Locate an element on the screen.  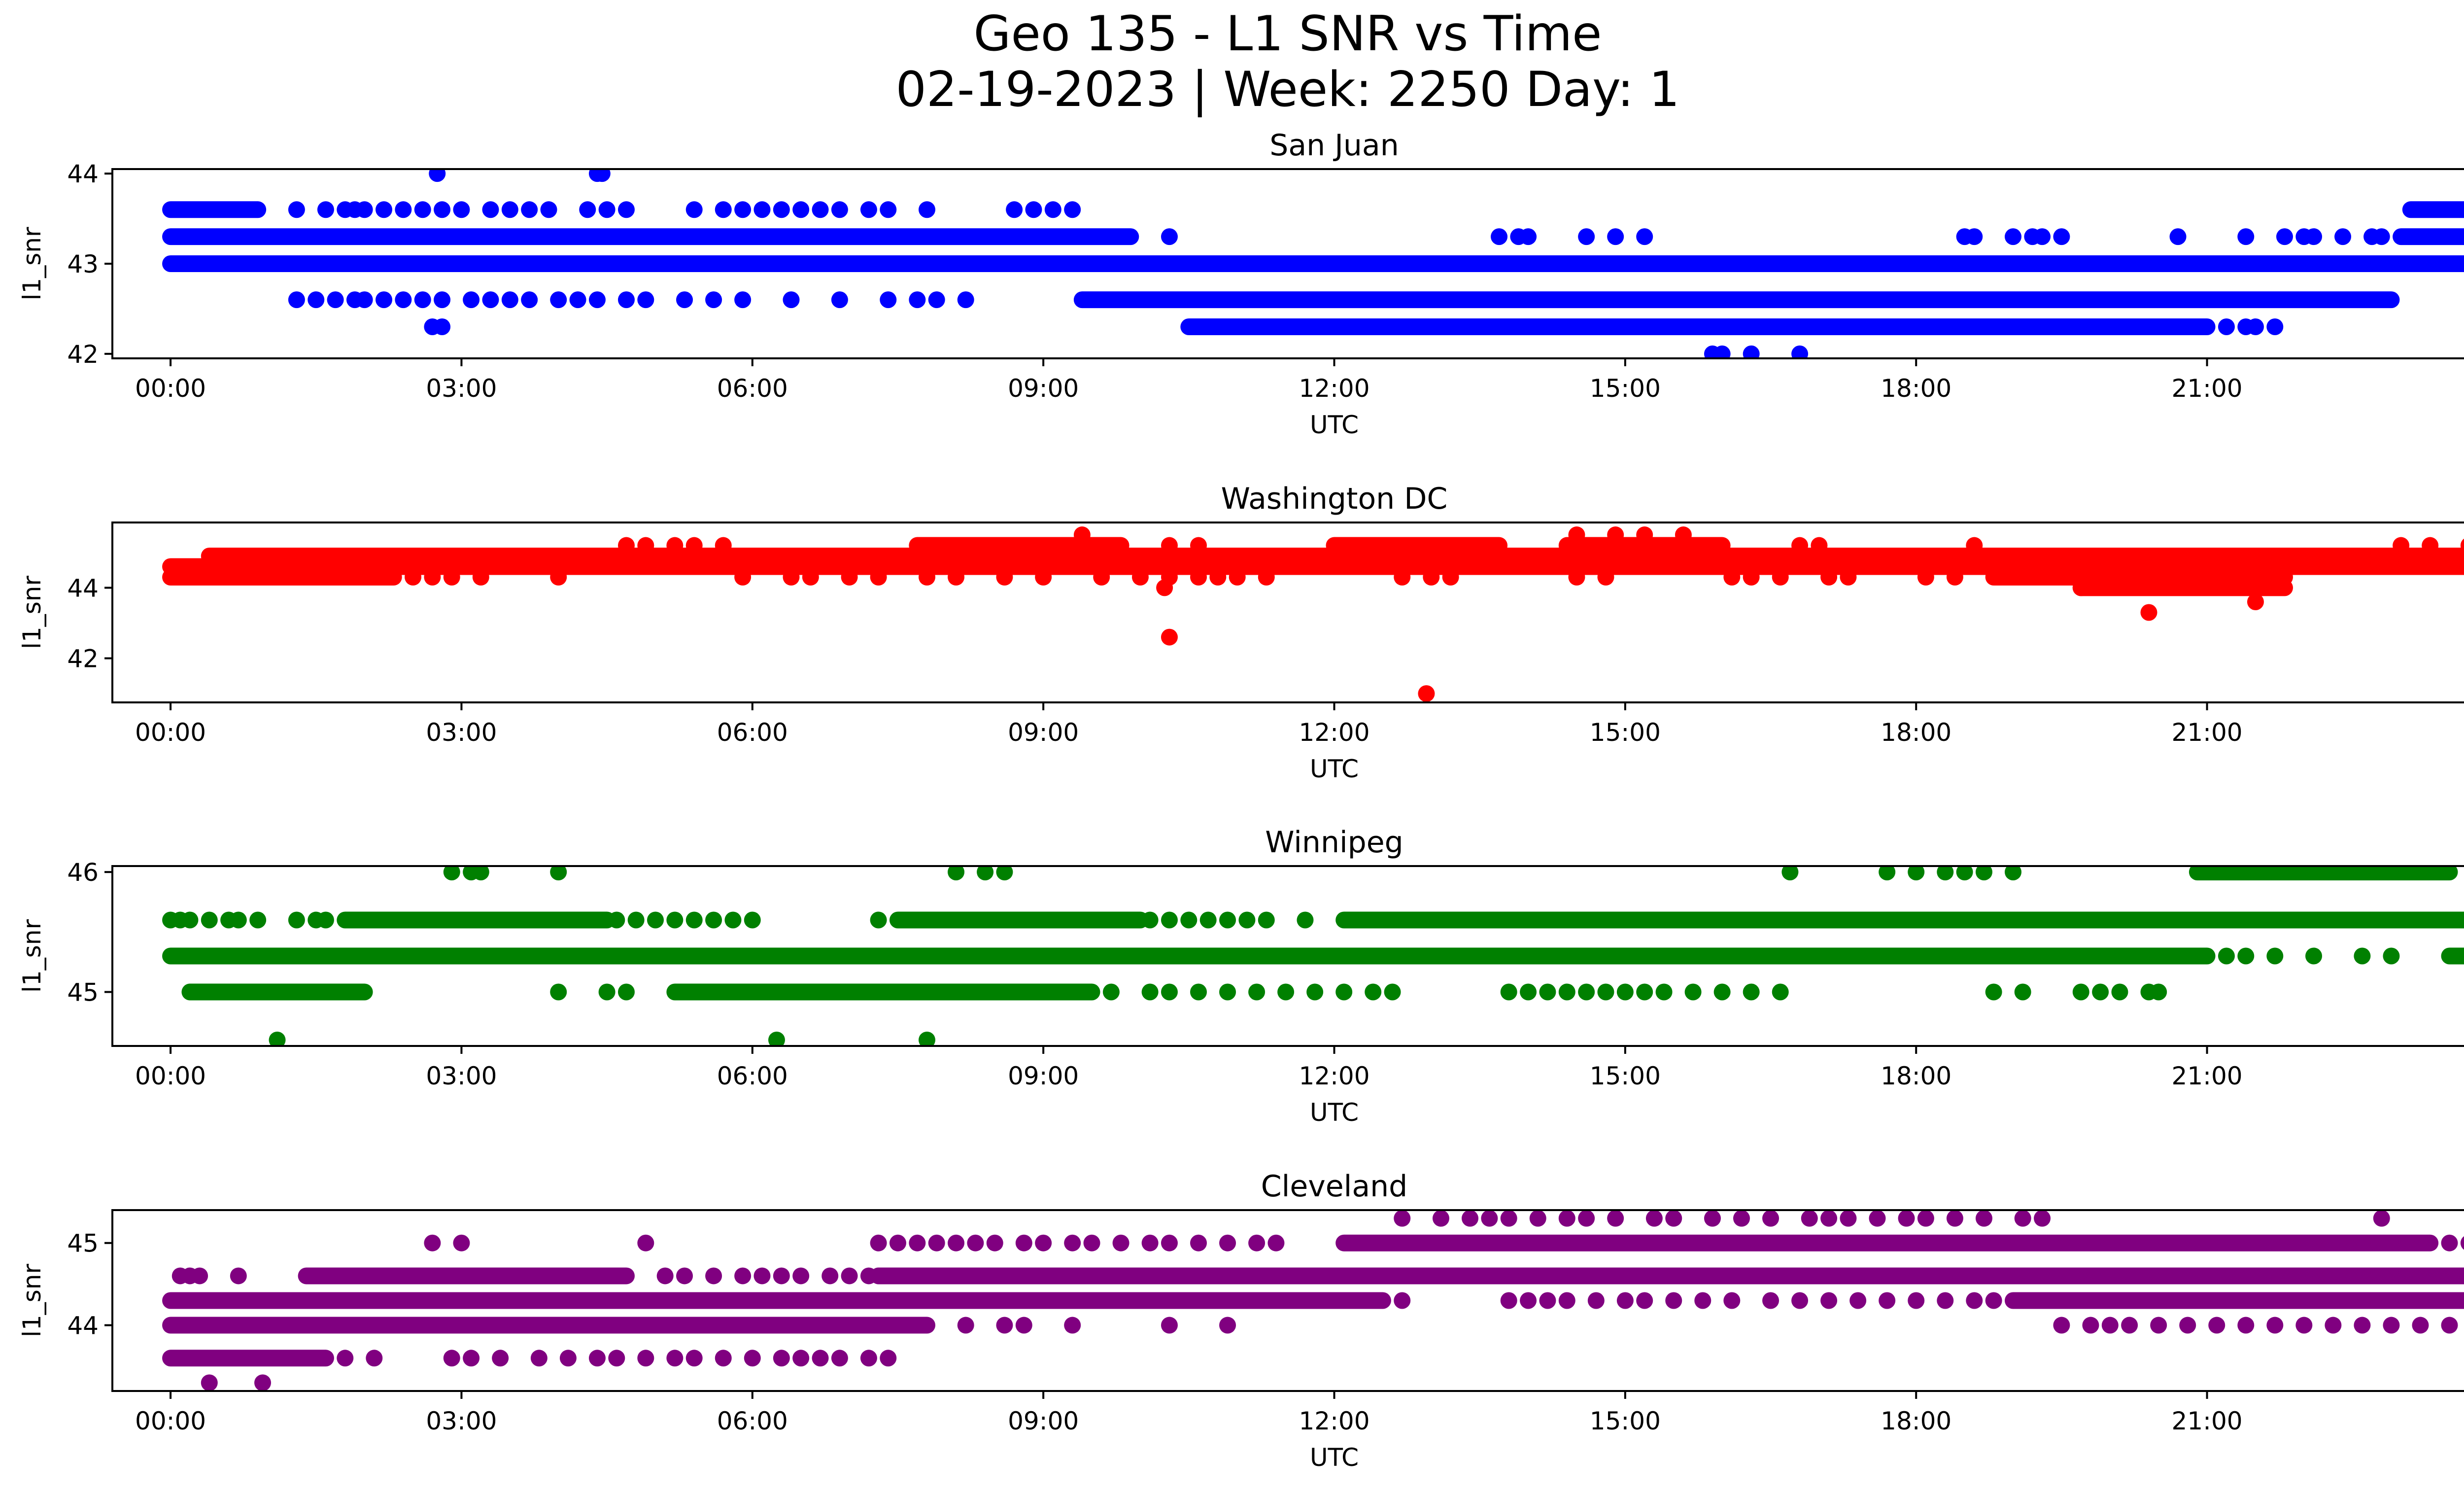
subplot-title: Cleveland is located at coordinates (1334, 1186).